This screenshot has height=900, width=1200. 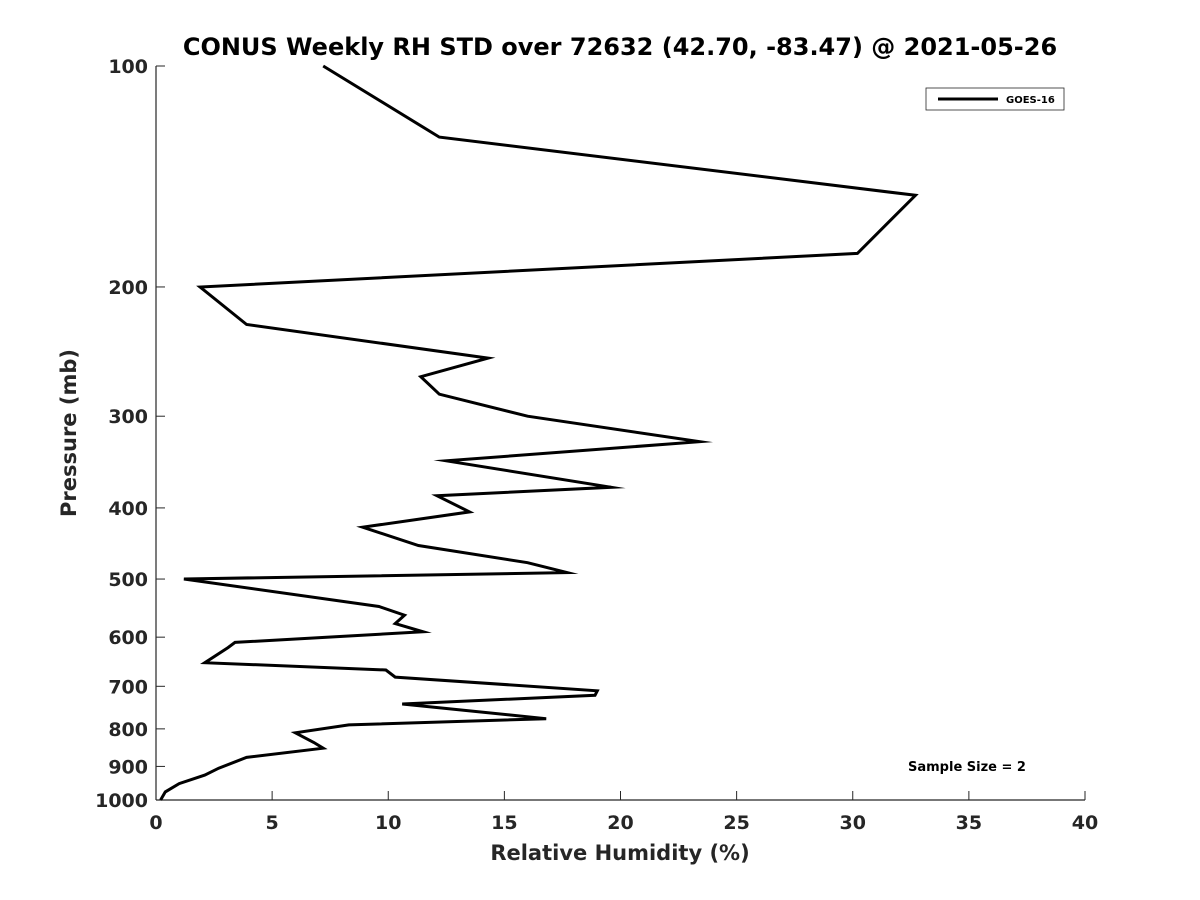 What do you see at coordinates (128, 687) in the screenshot?
I see `y-tick-label-6: 700` at bounding box center [128, 687].